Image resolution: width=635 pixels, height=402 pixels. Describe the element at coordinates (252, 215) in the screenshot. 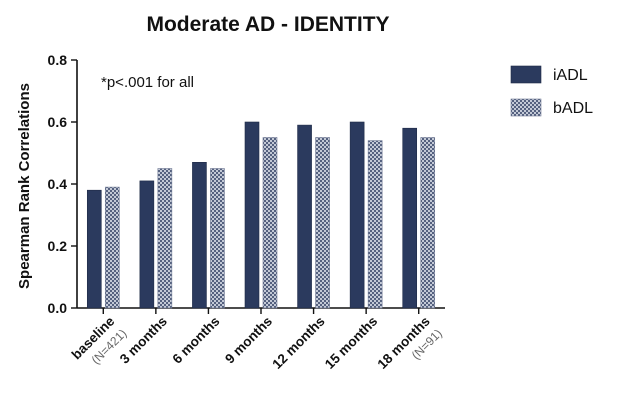

I see `bar-iadl-9-months` at that location.